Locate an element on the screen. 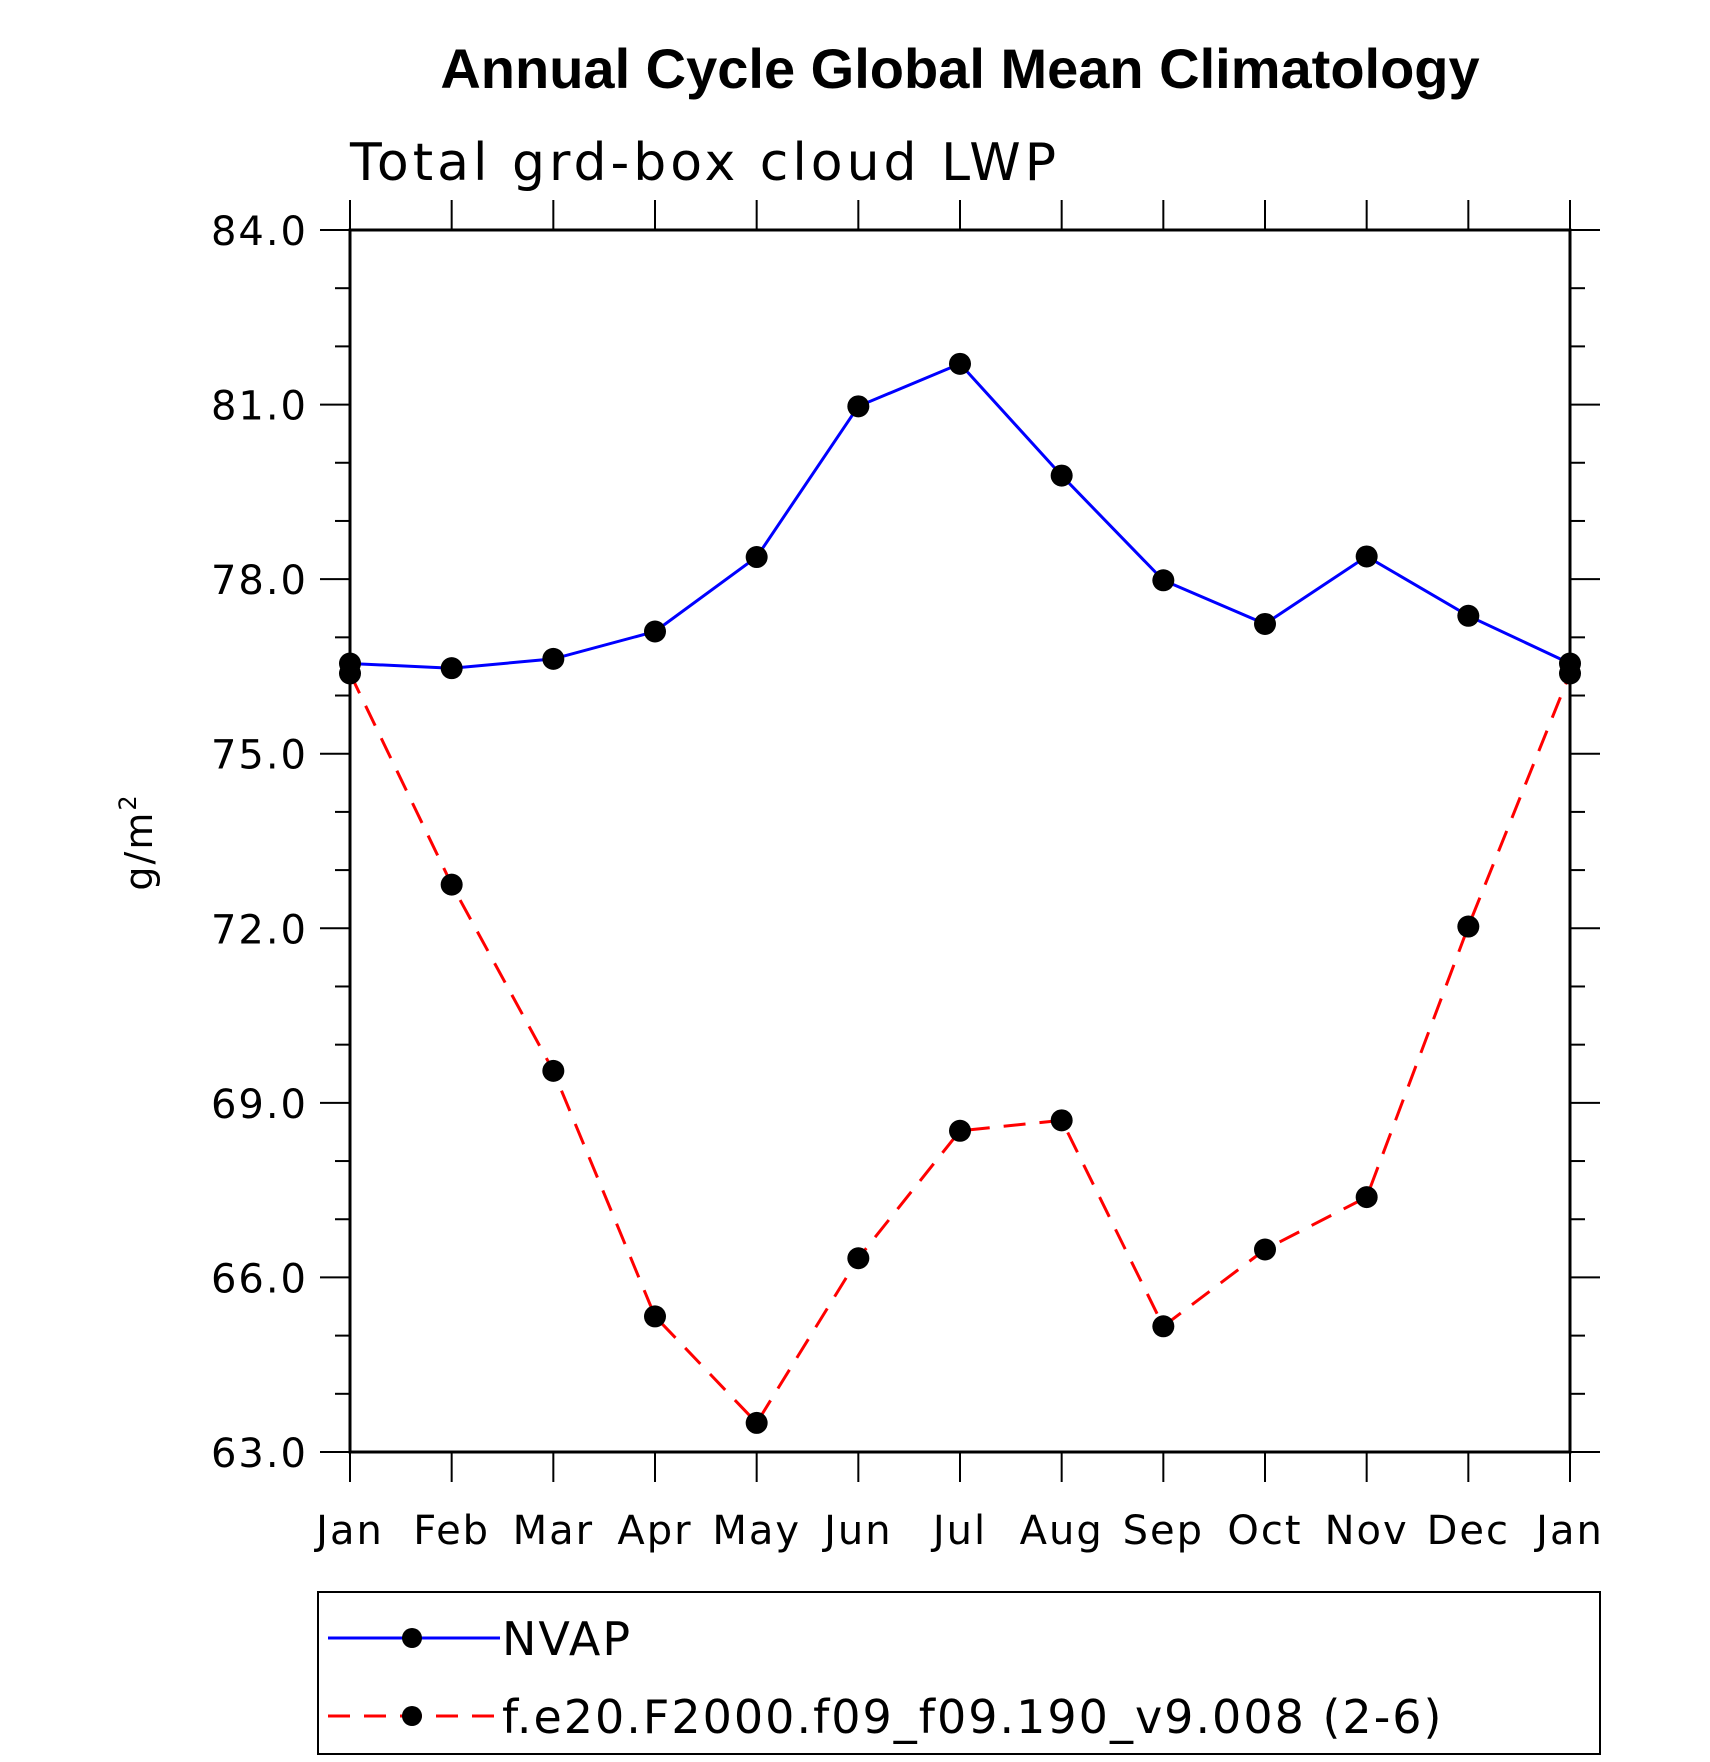 Image resolution: width=1710 pixels, height=1762 pixels. legend-label-model: f.e20.F2000.f09_f09.190_v9.008 (2-6) is located at coordinates (973, 1717).